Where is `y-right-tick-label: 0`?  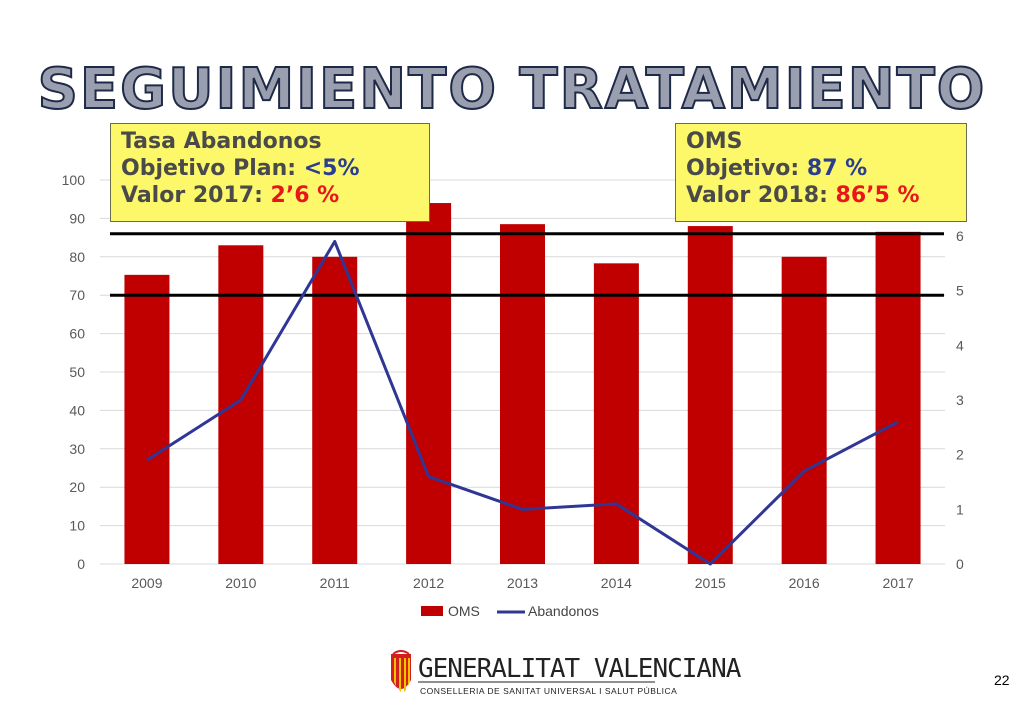
y-right-tick-label: 0 is located at coordinates (960, 564).